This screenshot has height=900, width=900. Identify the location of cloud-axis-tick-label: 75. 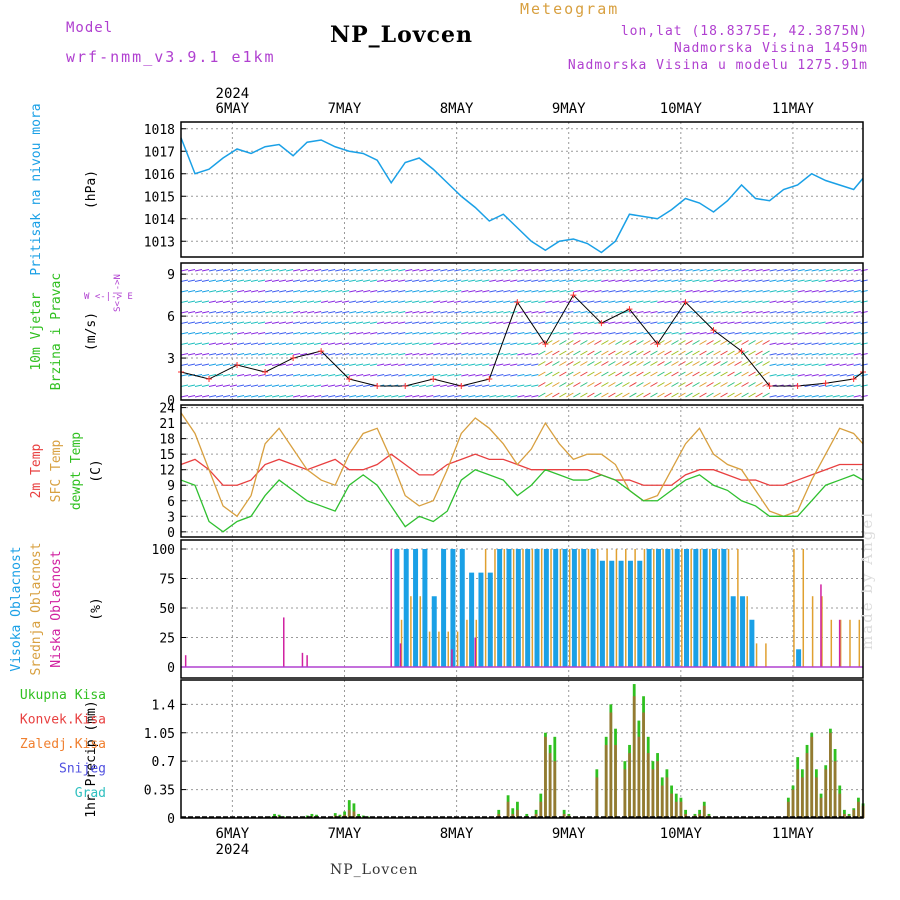
(167, 580).